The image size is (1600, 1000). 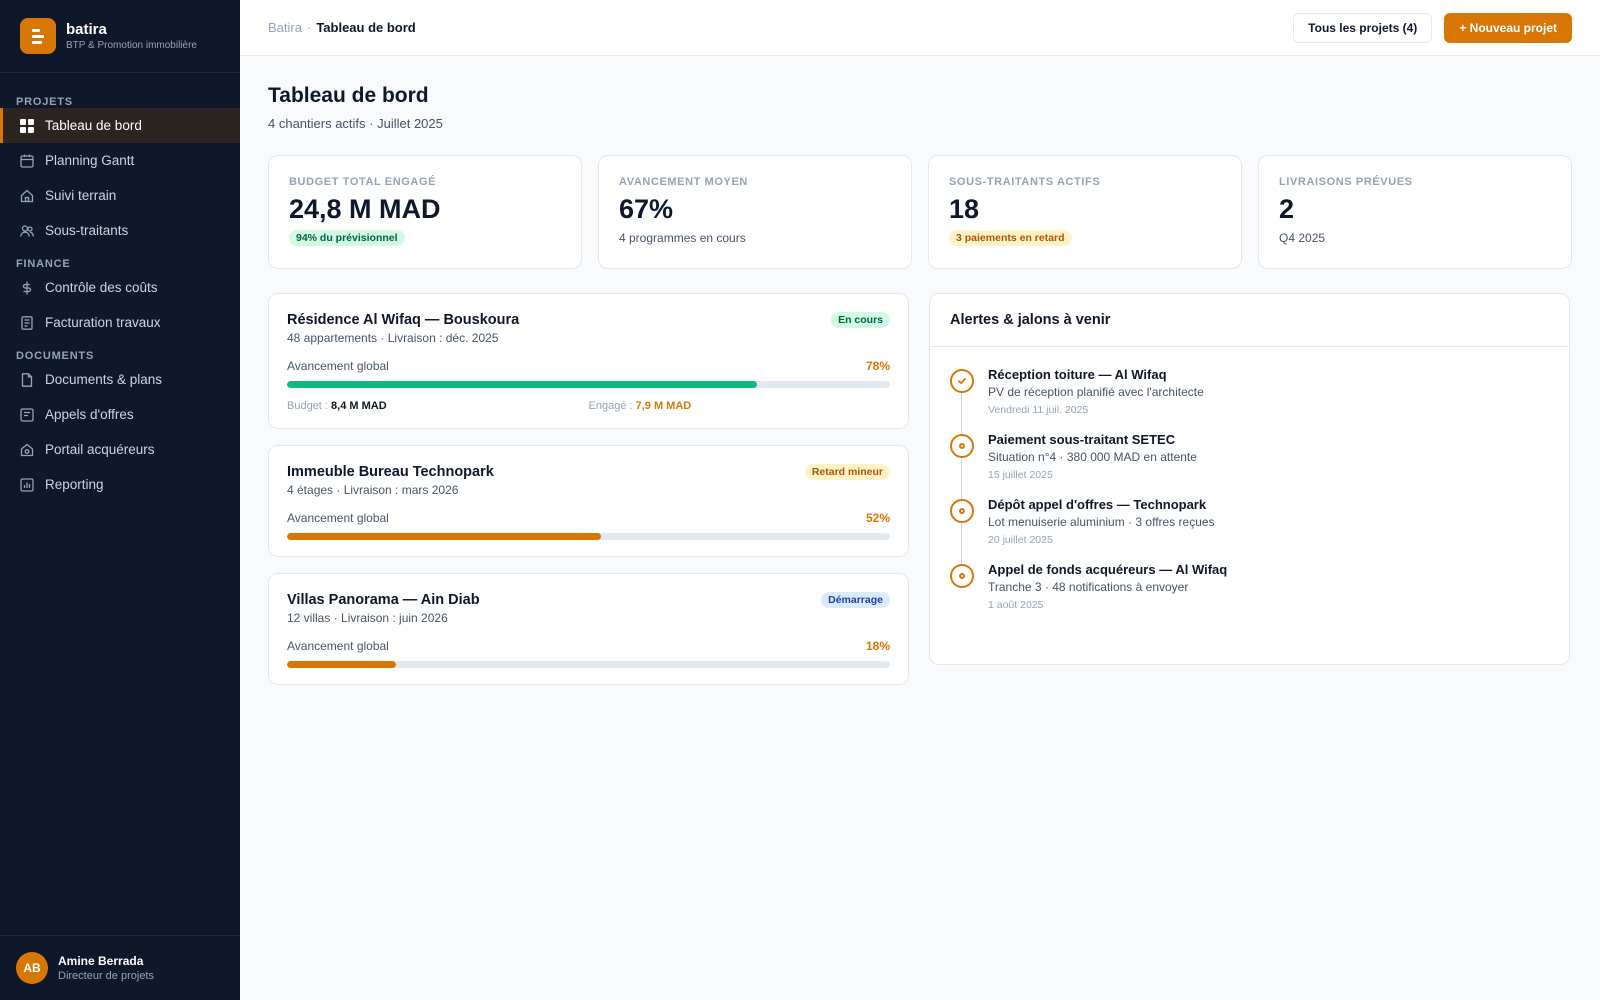 I want to click on milestone-desc: Tranche 3 · 48 notifications à envoyer, so click(x=1088, y=587).